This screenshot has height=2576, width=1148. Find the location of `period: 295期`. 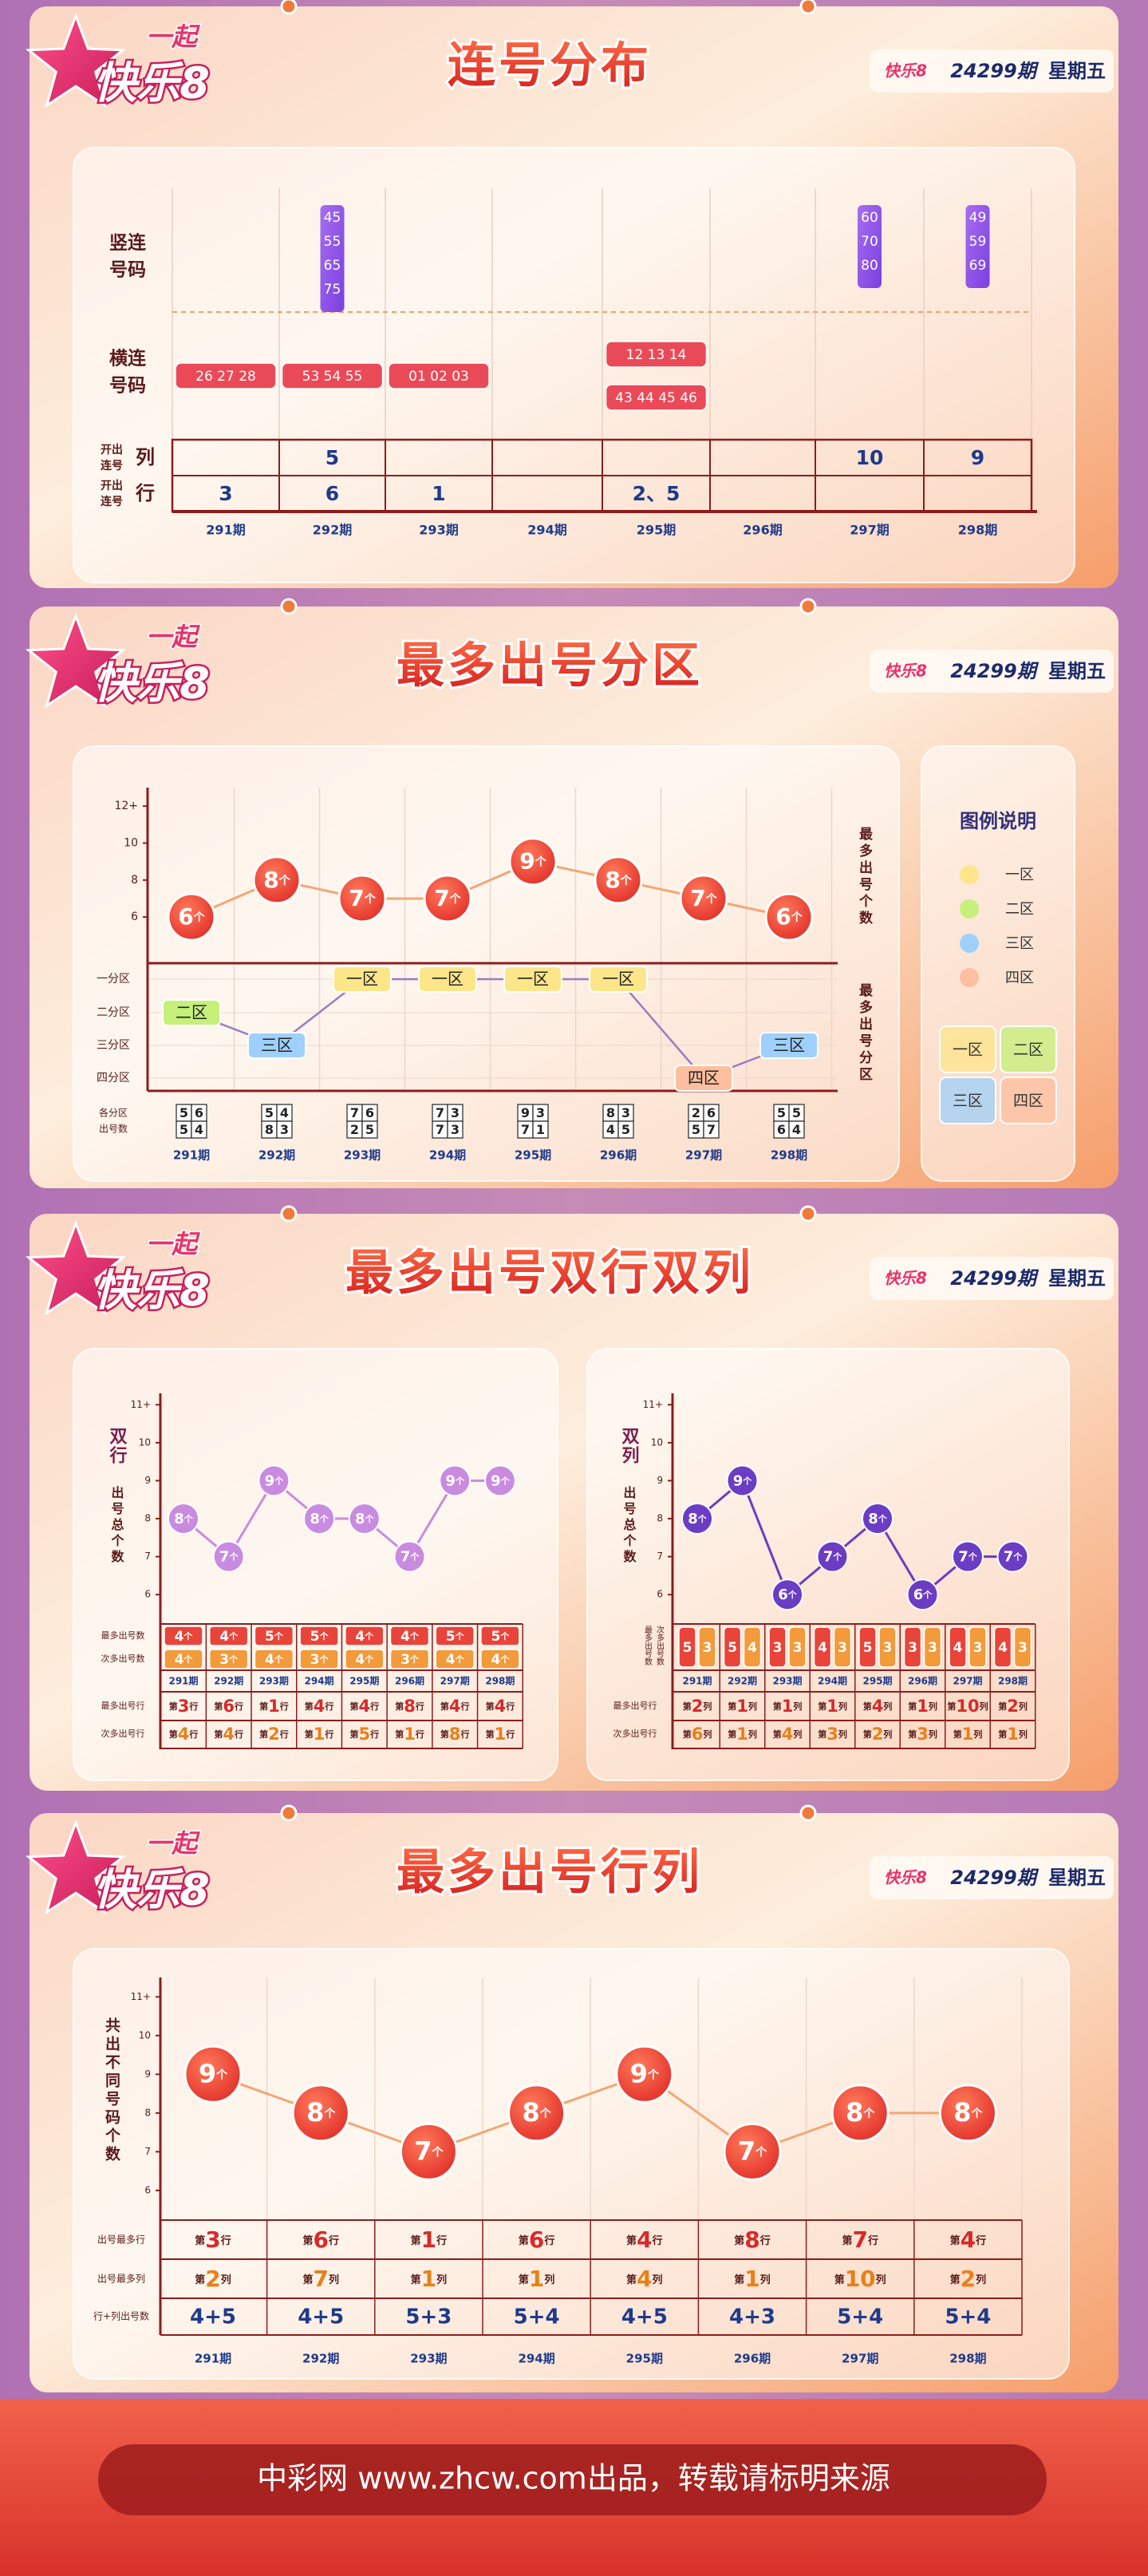

period: 295期 is located at coordinates (656, 530).